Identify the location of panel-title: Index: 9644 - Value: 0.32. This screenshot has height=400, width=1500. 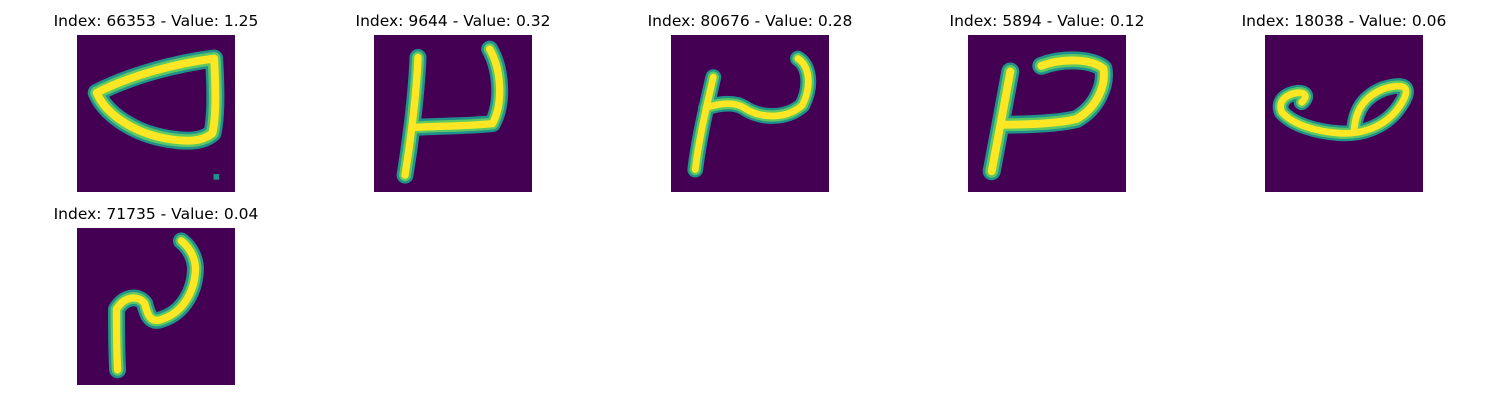
(453, 21).